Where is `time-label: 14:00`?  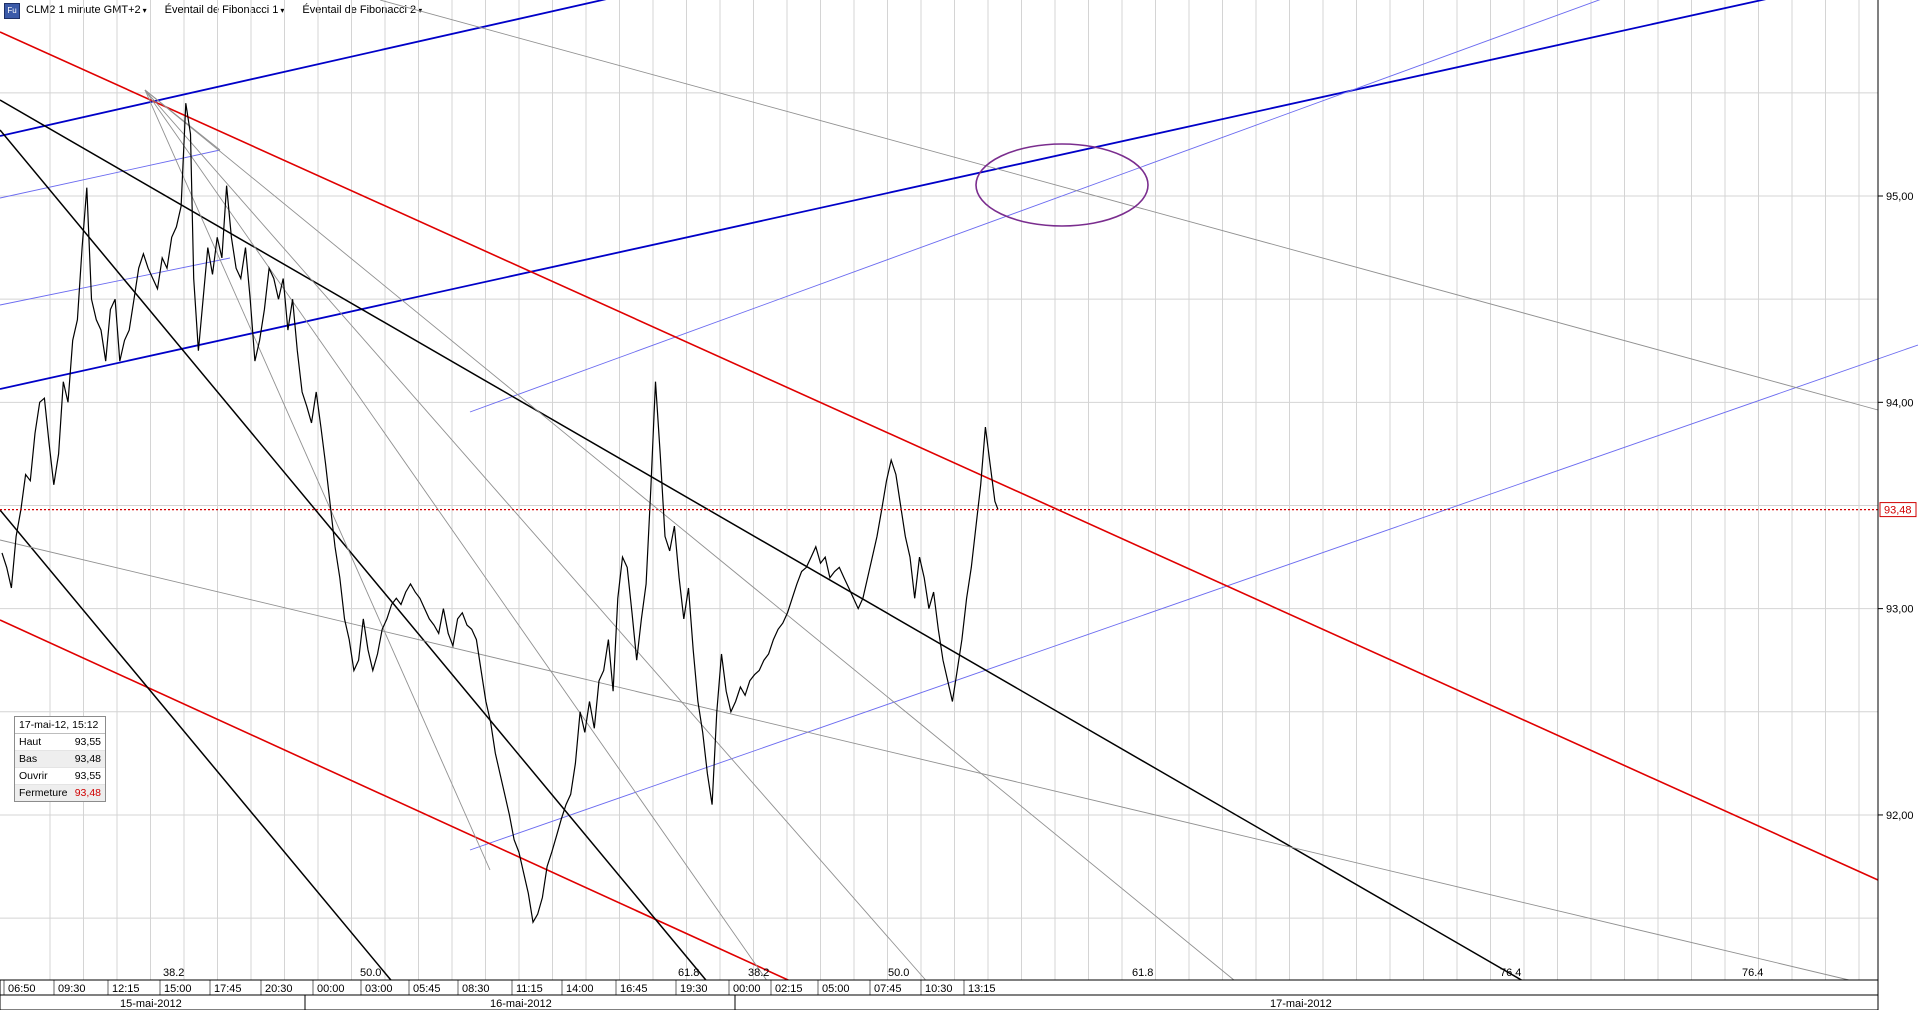 time-label: 14:00 is located at coordinates (580, 989).